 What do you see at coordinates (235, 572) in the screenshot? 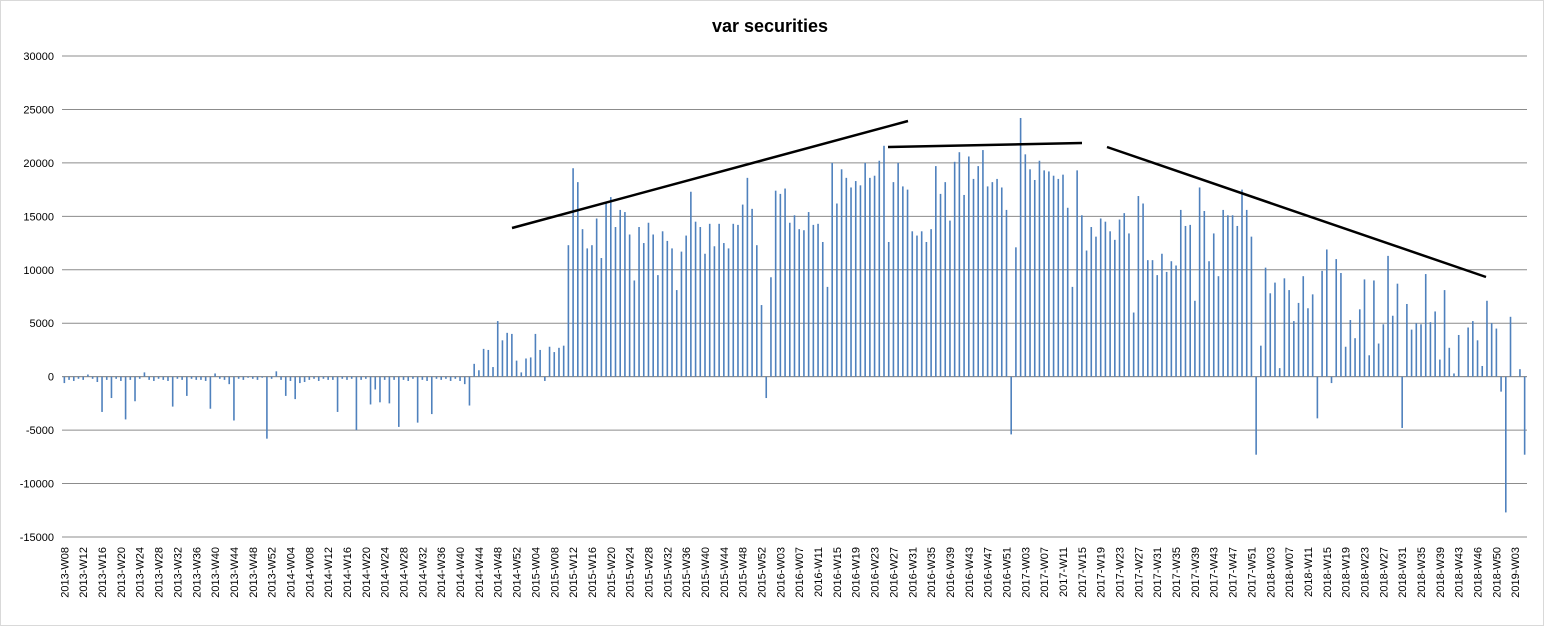
I see `x-tick-label: 2013-W44` at bounding box center [235, 572].